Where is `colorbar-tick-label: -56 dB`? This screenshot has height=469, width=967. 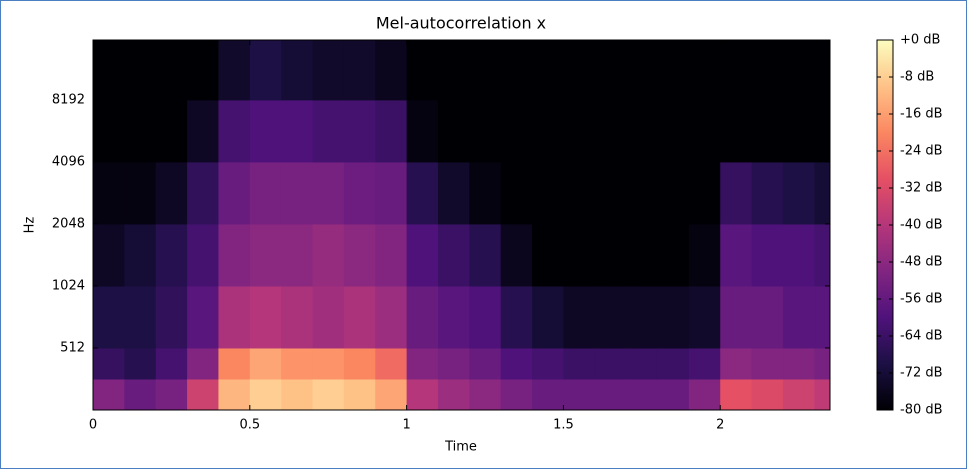
colorbar-tick-label: -56 dB is located at coordinates (921, 299).